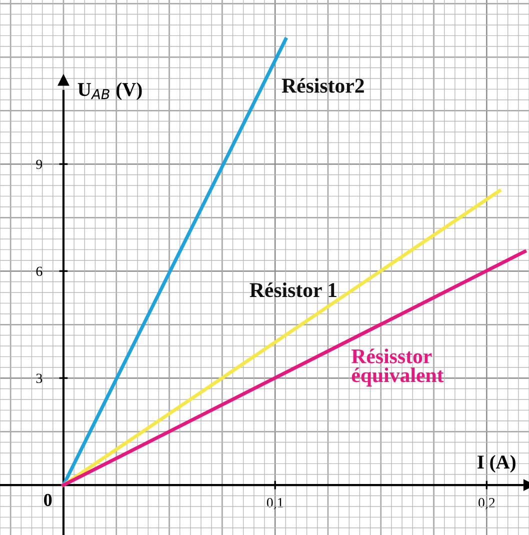 The height and width of the screenshot is (535, 529). Describe the element at coordinates (497, 463) in the screenshot. I see `x-axis-title: I (A)` at that location.